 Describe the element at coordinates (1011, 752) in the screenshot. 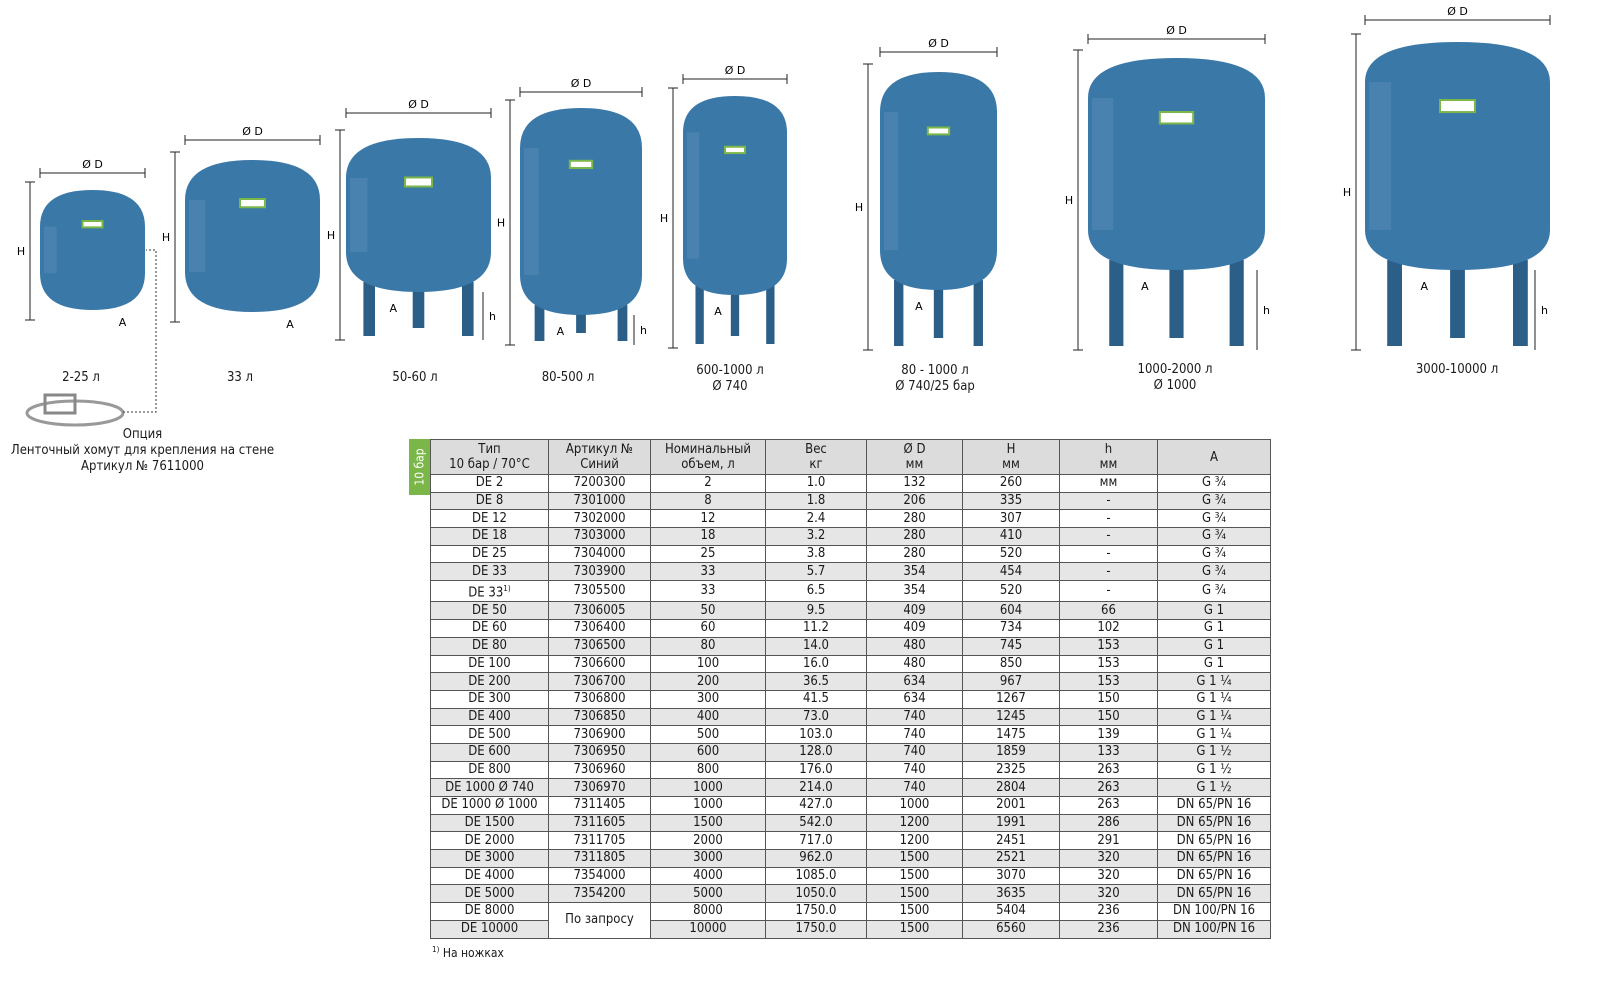

I see `table-cell: 1859` at that location.